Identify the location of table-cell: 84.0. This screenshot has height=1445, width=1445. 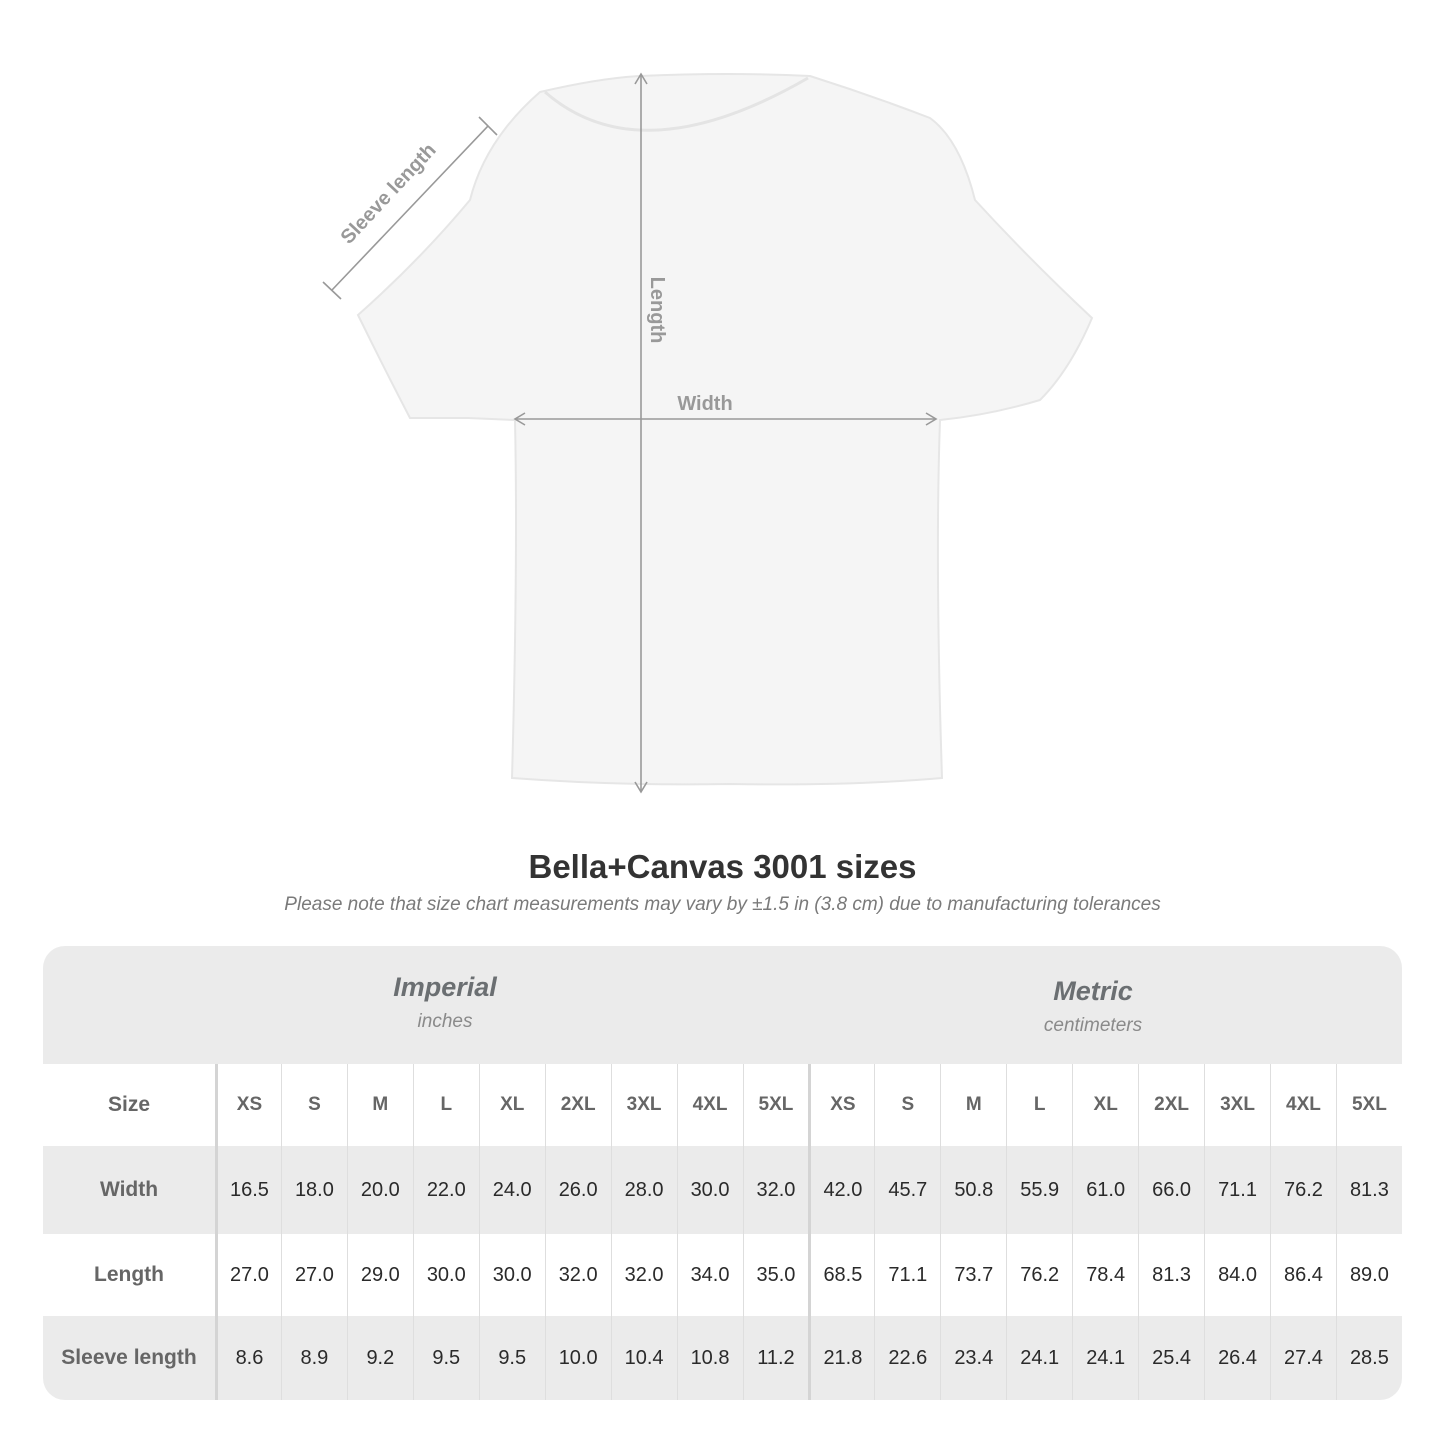
(1237, 1275).